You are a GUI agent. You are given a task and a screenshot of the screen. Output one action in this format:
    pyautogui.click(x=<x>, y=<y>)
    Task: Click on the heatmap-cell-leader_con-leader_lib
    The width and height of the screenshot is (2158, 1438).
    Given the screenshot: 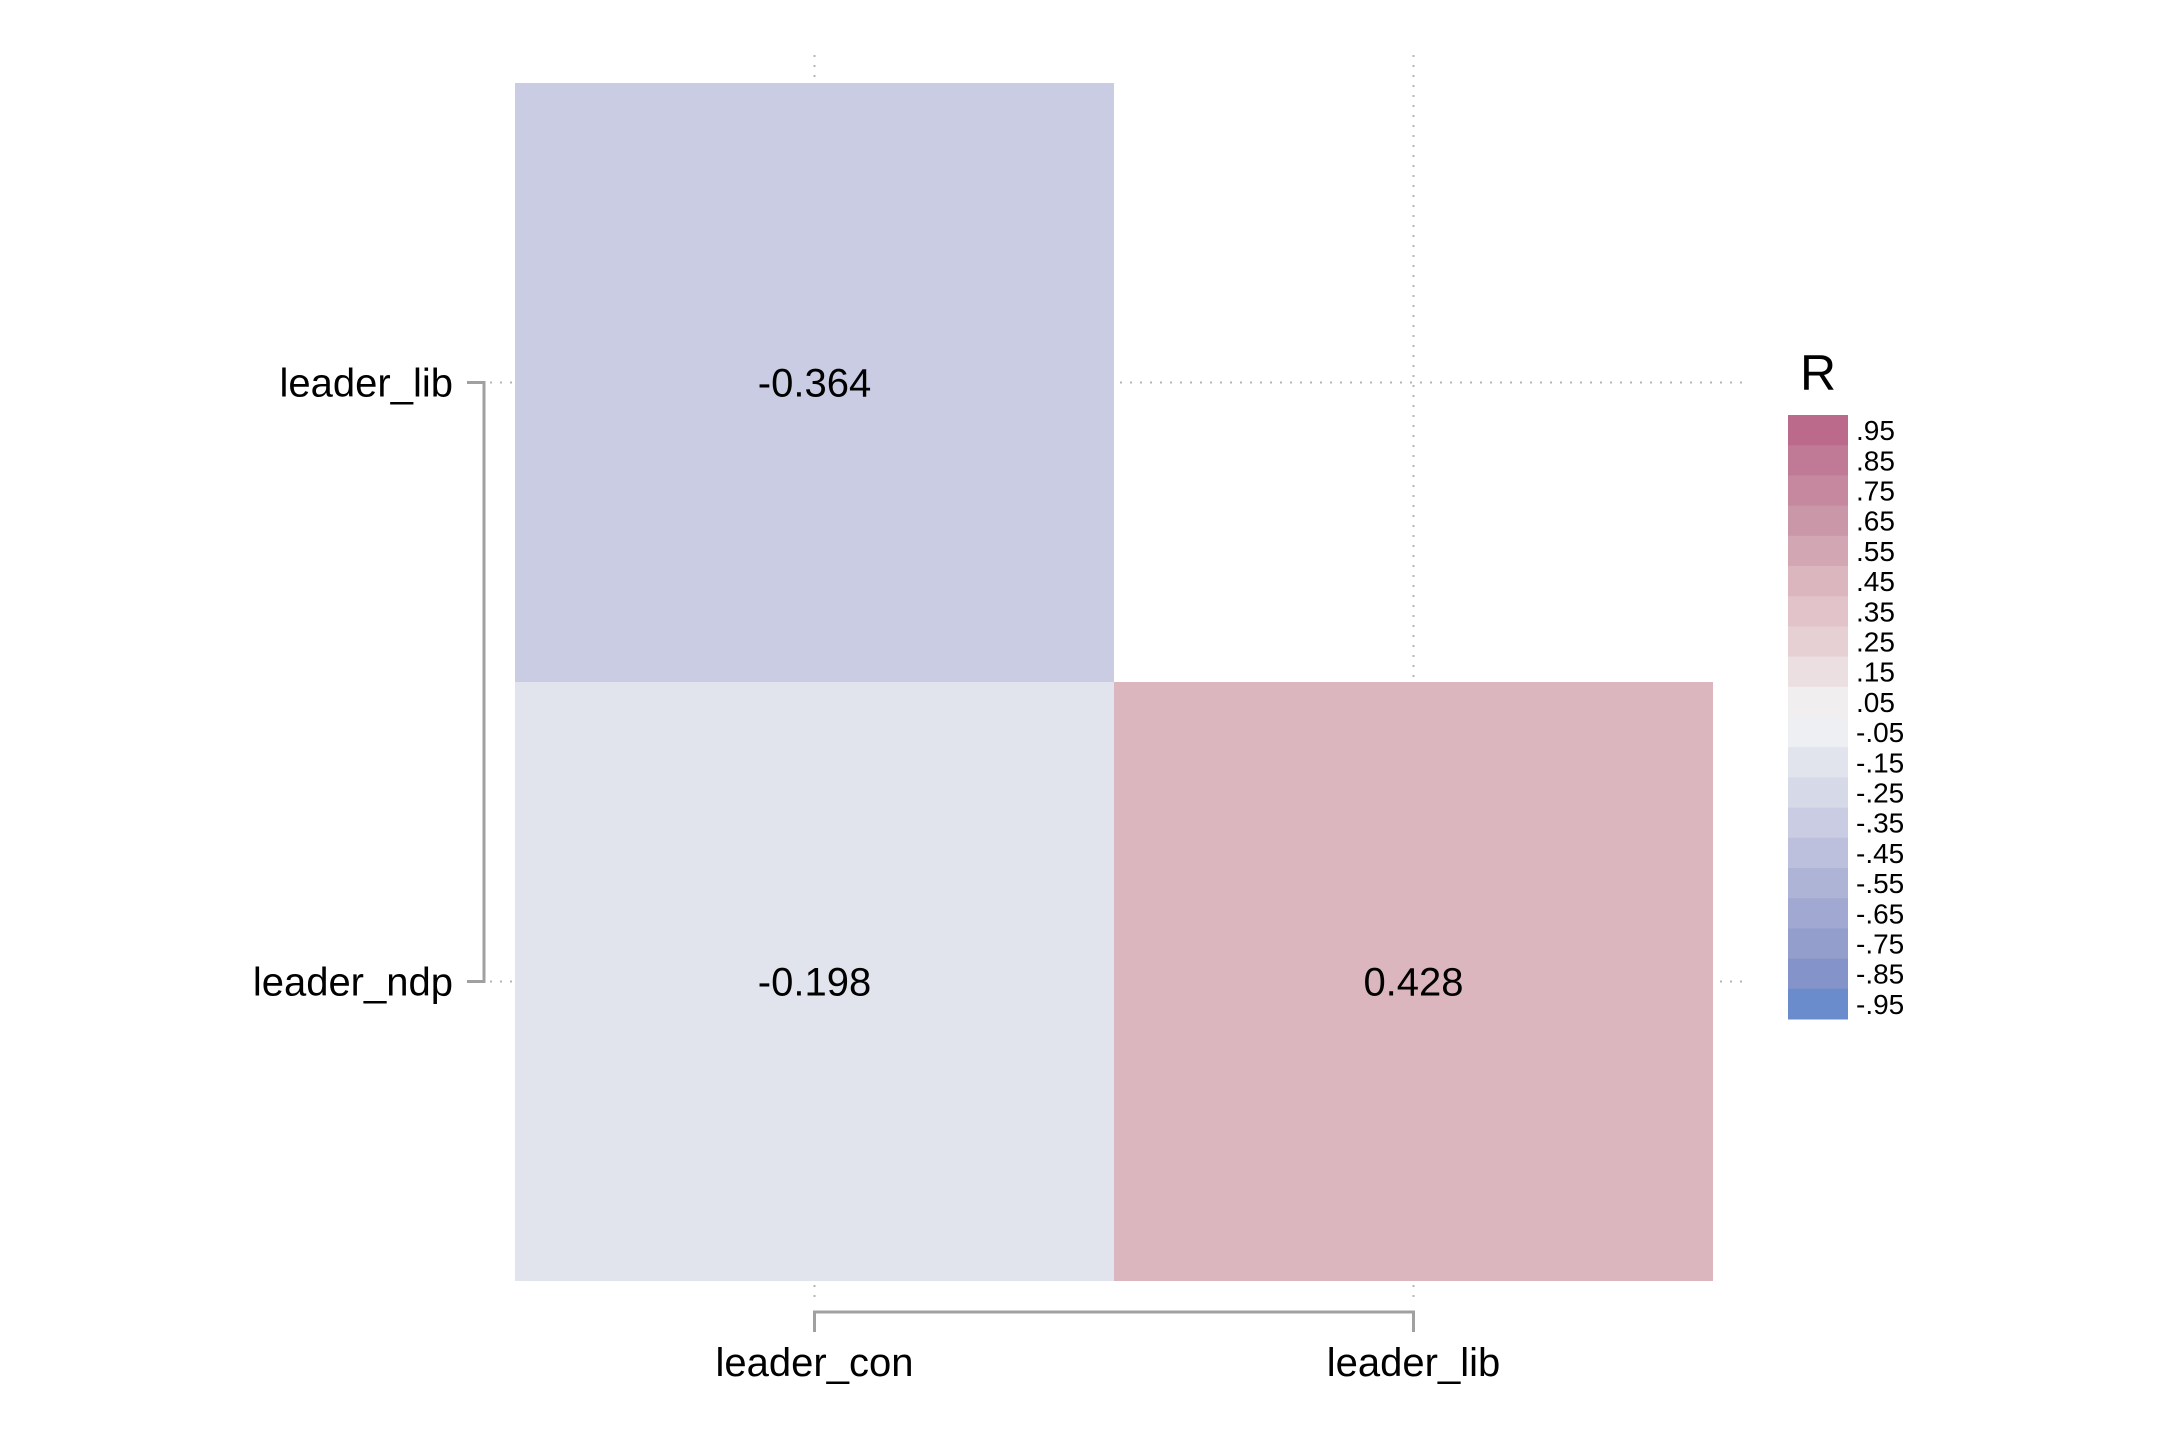 What is the action you would take?
    pyautogui.click(x=814, y=382)
    